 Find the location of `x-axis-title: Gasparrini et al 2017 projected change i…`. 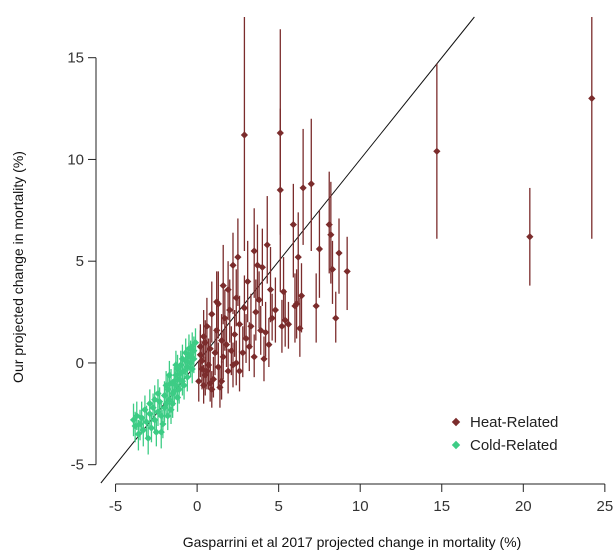

x-axis-title: Gasparrini et al 2017 projected change i… is located at coordinates (352, 542).